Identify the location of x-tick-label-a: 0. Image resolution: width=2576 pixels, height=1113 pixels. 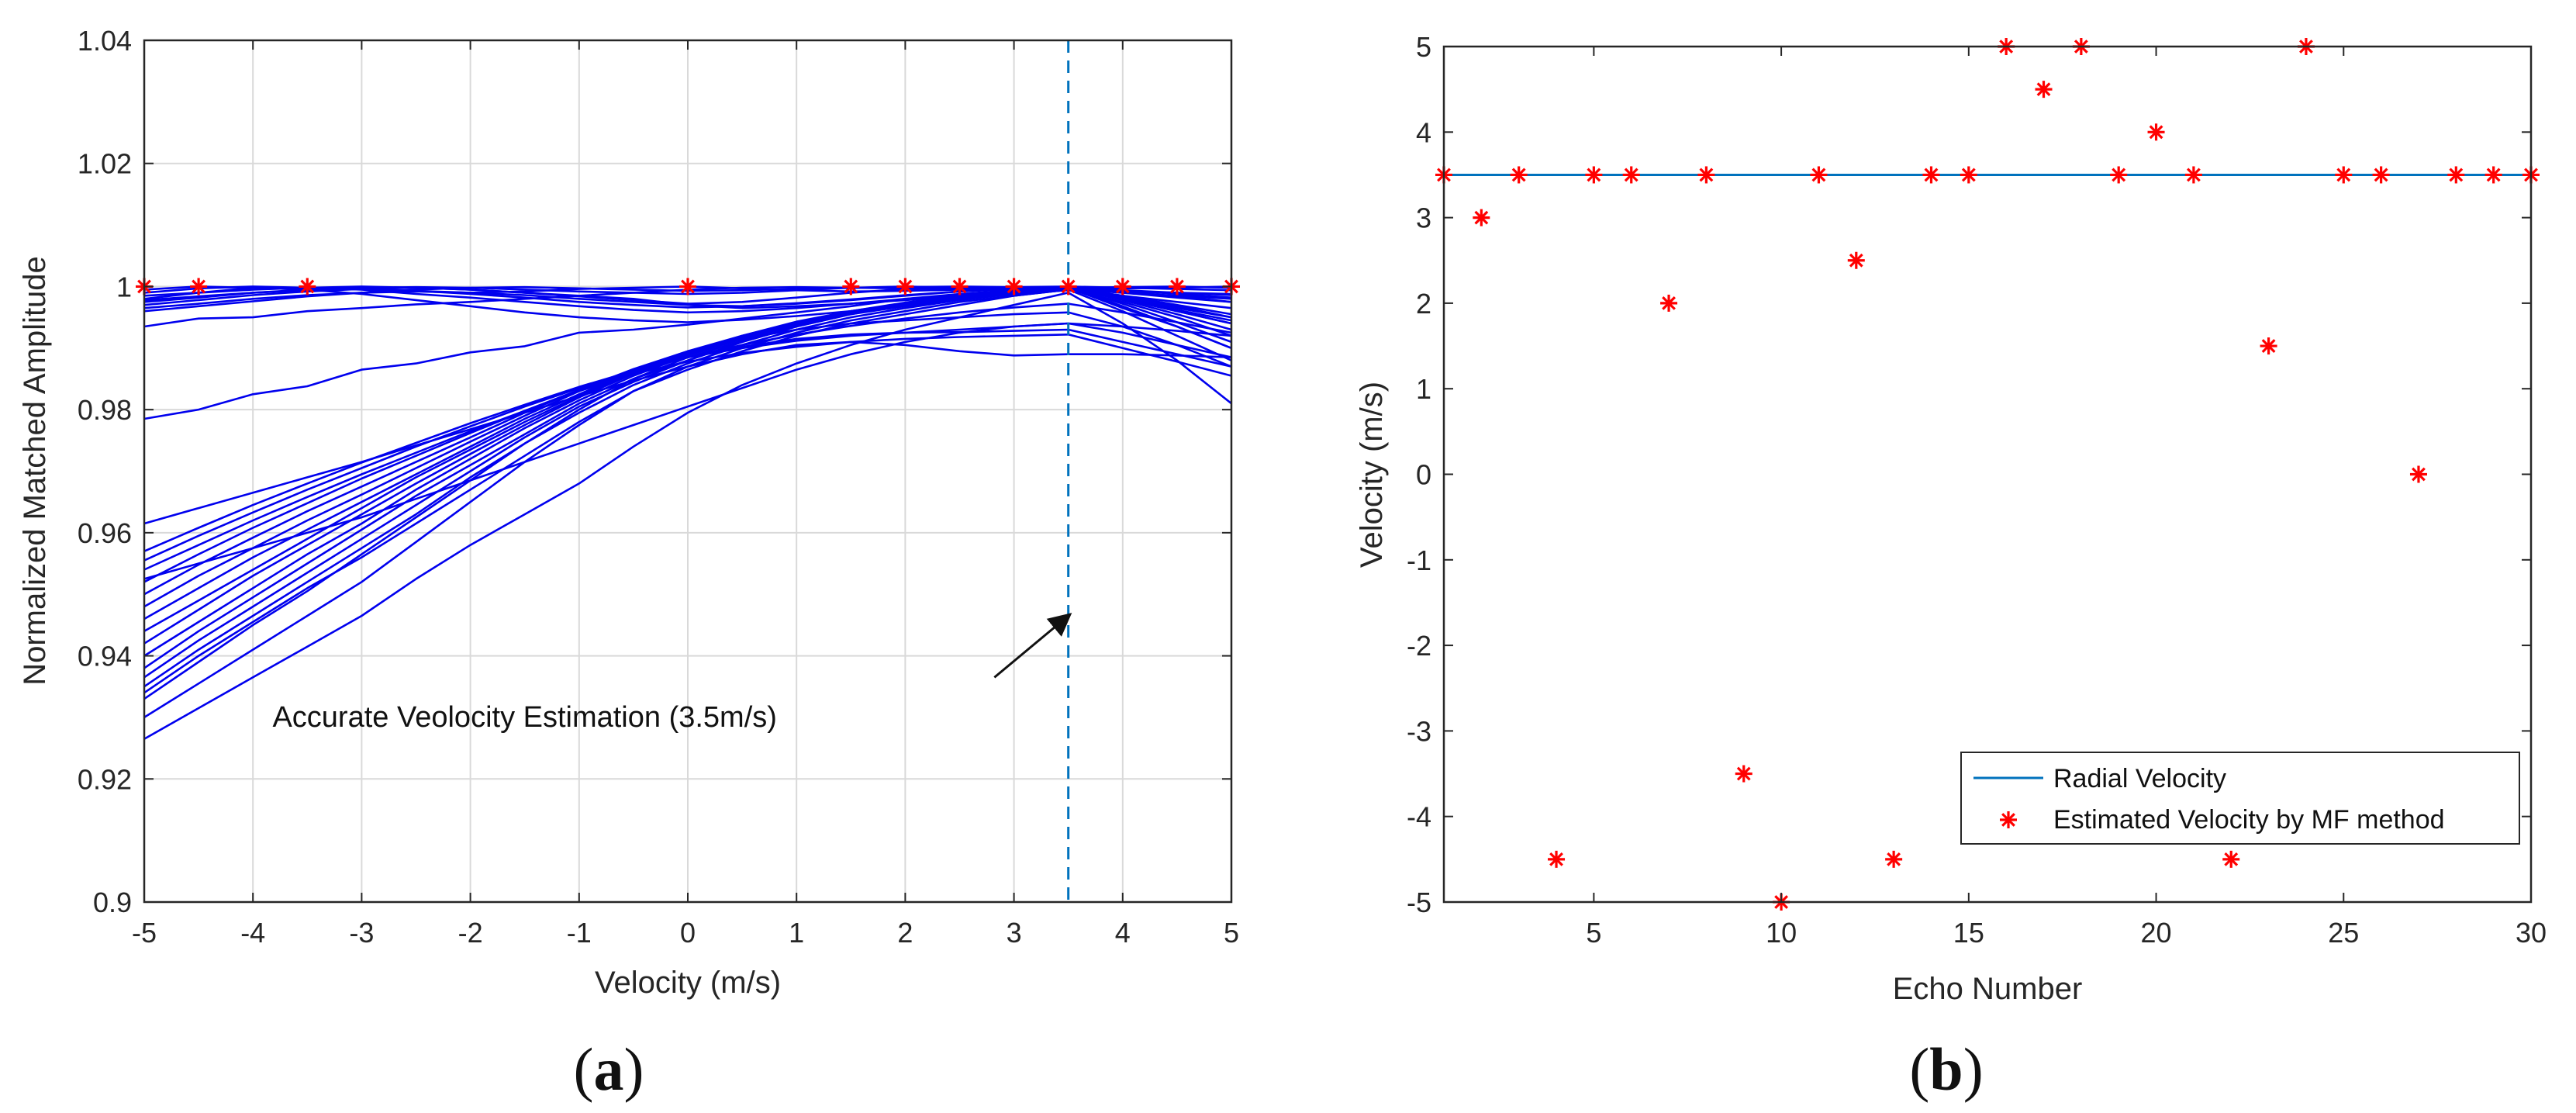
(688, 933).